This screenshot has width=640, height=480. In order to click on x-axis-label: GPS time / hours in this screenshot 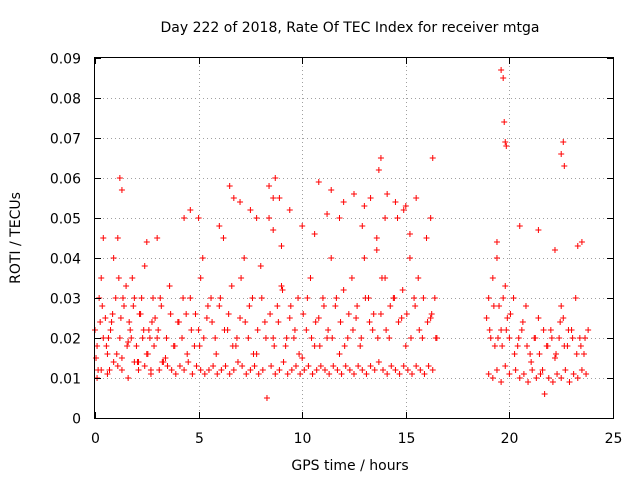, I will do `click(349, 466)`.